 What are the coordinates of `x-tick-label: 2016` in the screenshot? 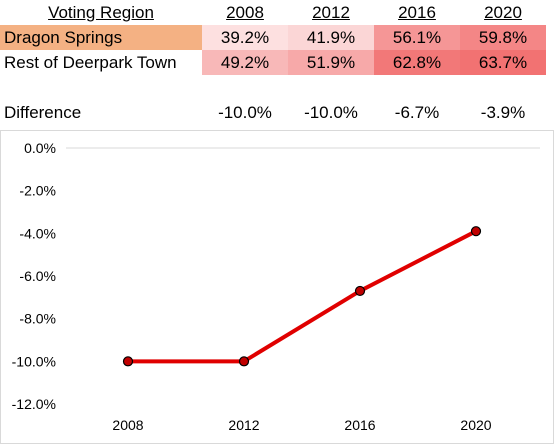 It's located at (359, 425).